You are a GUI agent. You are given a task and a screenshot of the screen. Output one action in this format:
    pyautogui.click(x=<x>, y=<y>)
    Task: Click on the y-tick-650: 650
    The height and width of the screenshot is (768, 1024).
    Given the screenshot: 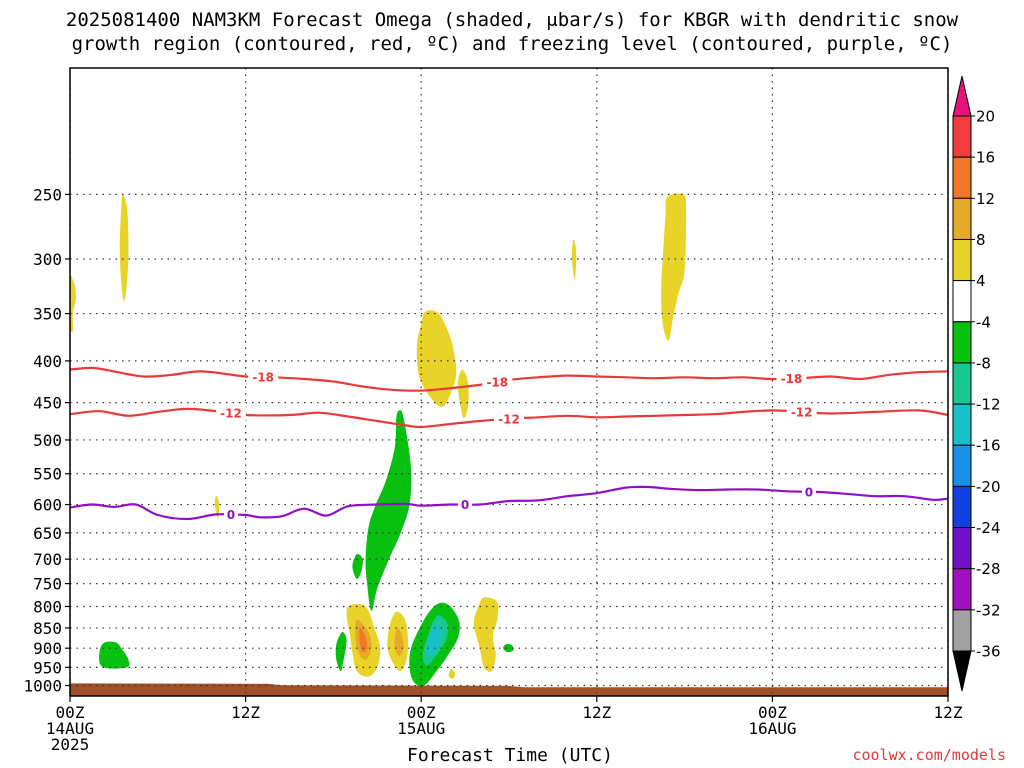 What is the action you would take?
    pyautogui.click(x=47, y=533)
    